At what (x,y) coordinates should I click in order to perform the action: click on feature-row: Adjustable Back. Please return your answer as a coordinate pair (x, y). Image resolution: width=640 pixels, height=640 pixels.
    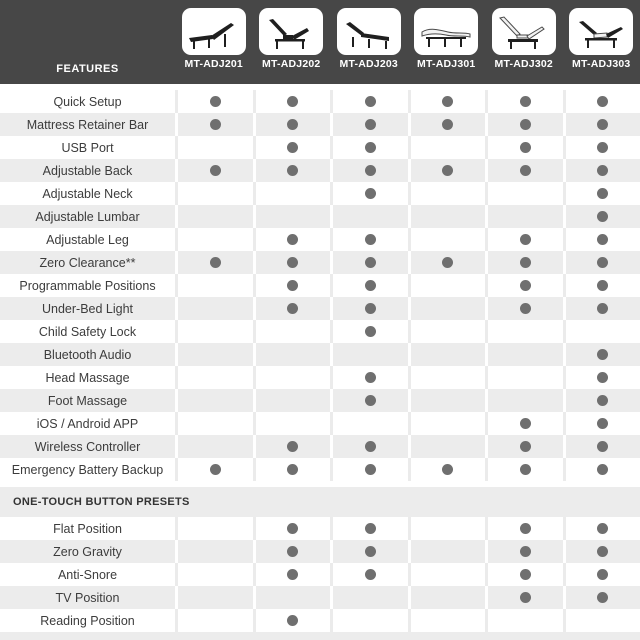
    Looking at the image, I should click on (320, 170).